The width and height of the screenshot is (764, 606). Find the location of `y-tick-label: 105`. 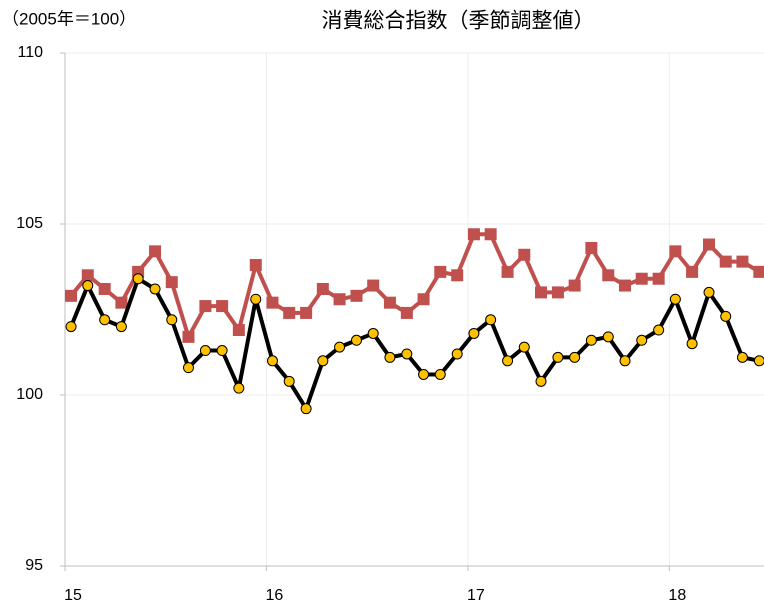

y-tick-label: 105 is located at coordinates (29, 223).